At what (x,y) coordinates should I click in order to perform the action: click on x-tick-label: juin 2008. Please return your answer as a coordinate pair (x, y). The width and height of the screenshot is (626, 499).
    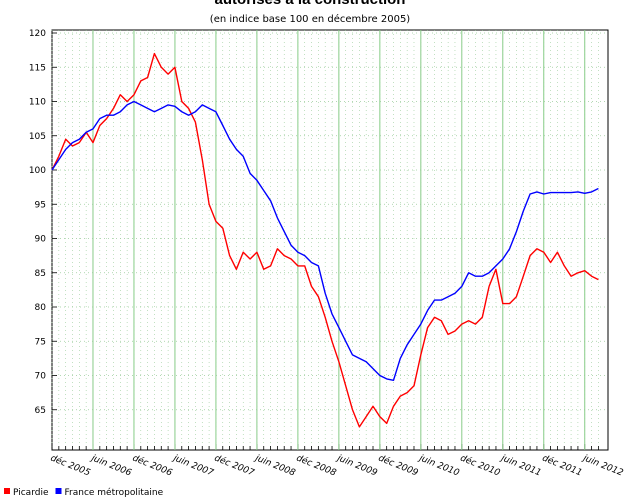
    Looking at the image, I should click on (274, 466).